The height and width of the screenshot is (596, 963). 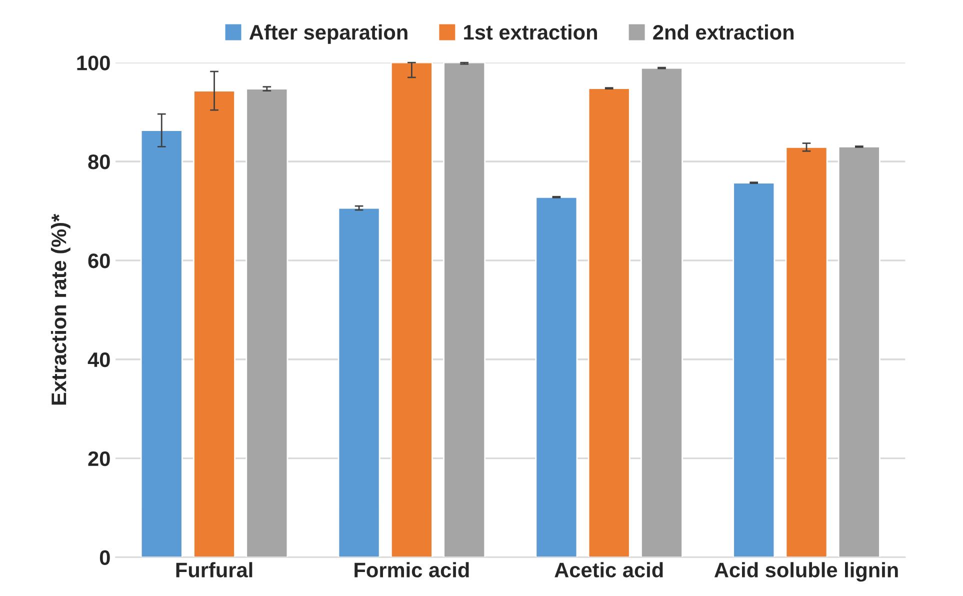 What do you see at coordinates (99, 260) in the screenshot?
I see `y-tick-label: 60` at bounding box center [99, 260].